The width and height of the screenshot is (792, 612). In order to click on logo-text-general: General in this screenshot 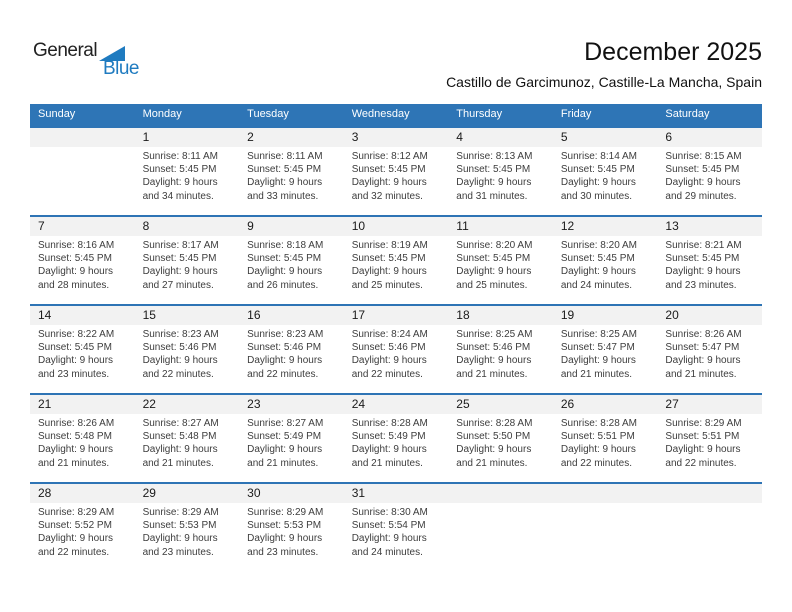, I will do `click(65, 50)`.